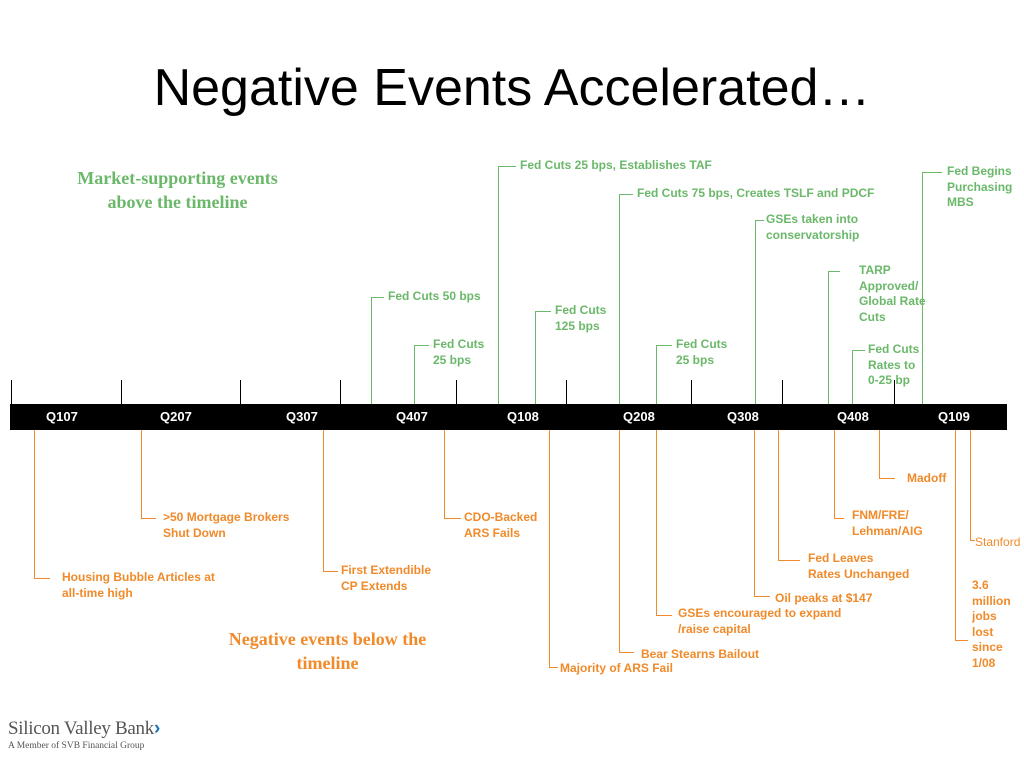 Image resolution: width=1024 pixels, height=768 pixels. Describe the element at coordinates (76, 746) in the screenshot. I see `logo-tagline: A Member of SVB Financial Group` at that location.